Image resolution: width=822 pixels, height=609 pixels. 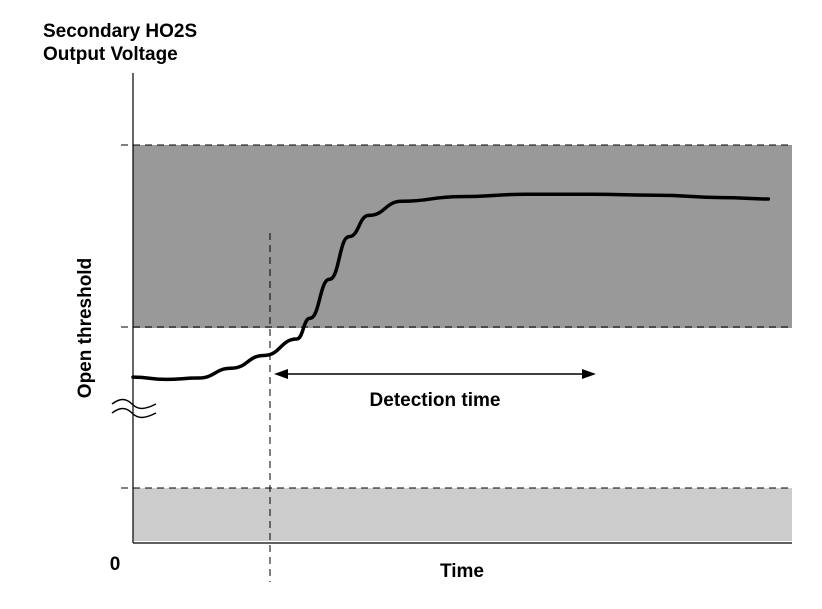 What do you see at coordinates (462, 514) in the screenshot?
I see `lower-band` at bounding box center [462, 514].